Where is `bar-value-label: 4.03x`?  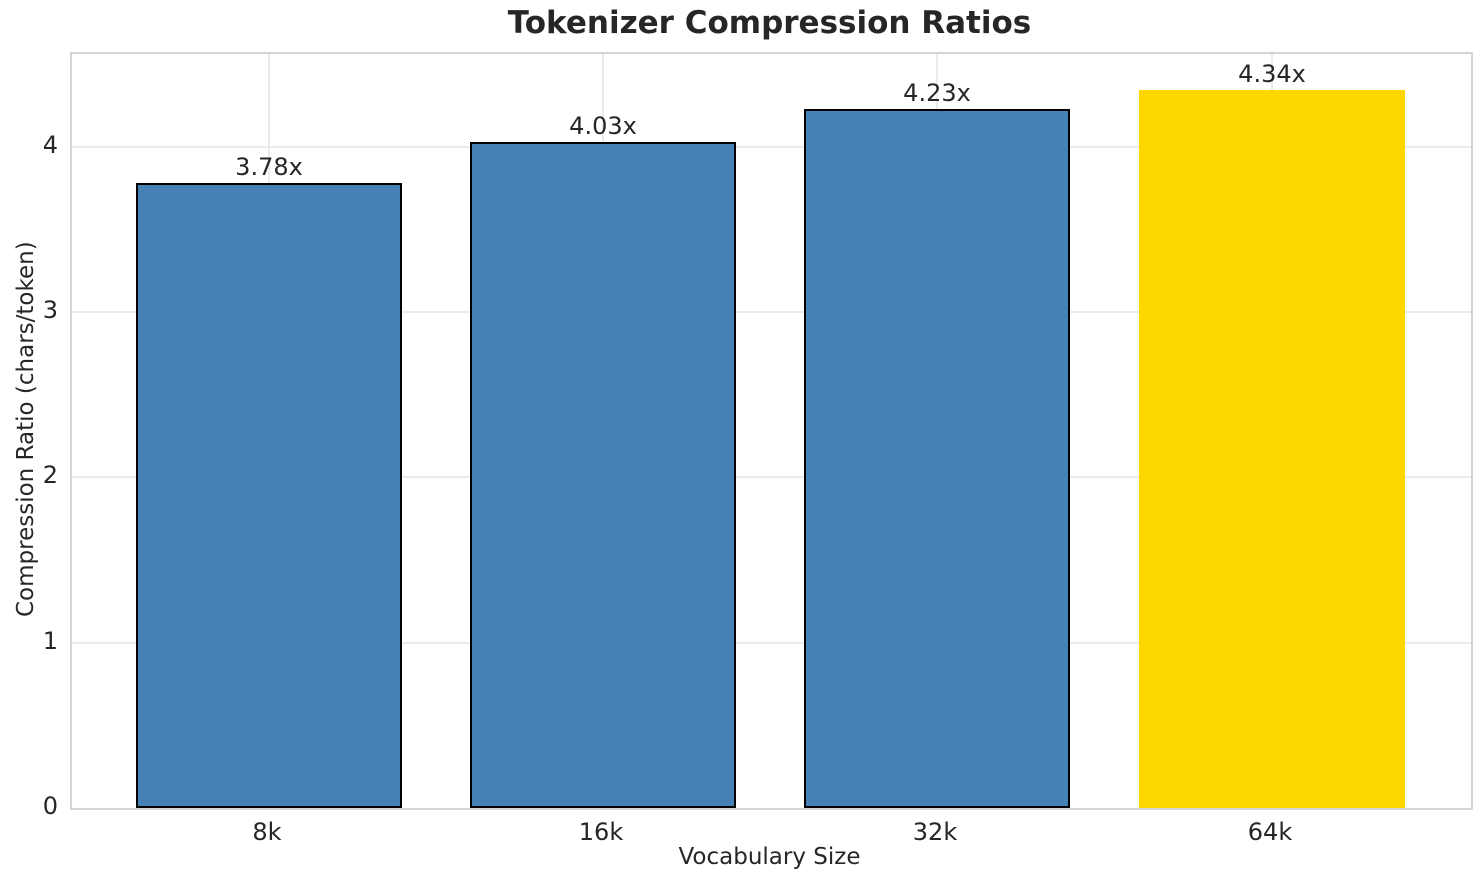
bar-value-label: 4.03x is located at coordinates (603, 125).